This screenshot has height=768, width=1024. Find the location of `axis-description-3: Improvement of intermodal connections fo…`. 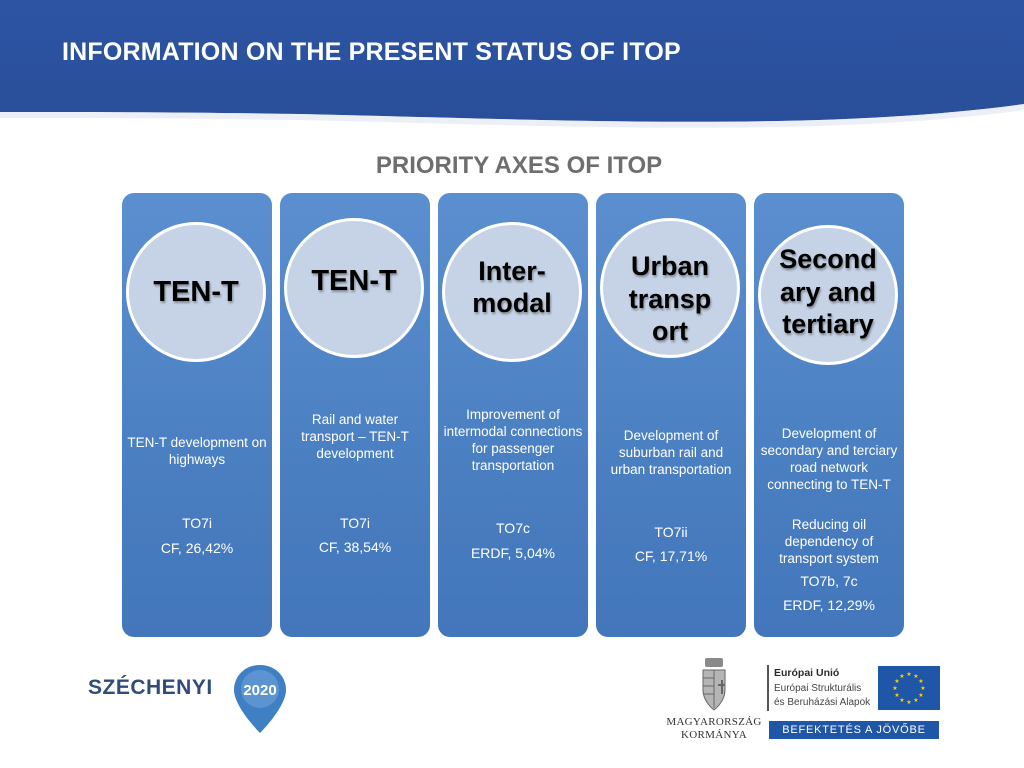

axis-description-3: Improvement of intermodal connections fo… is located at coordinates (513, 440).